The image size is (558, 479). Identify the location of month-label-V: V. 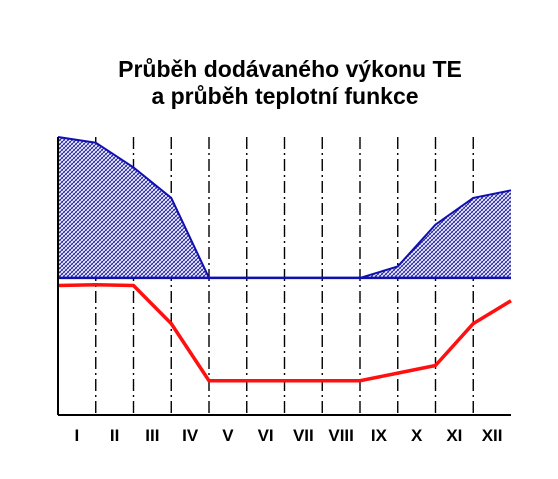
(228, 435).